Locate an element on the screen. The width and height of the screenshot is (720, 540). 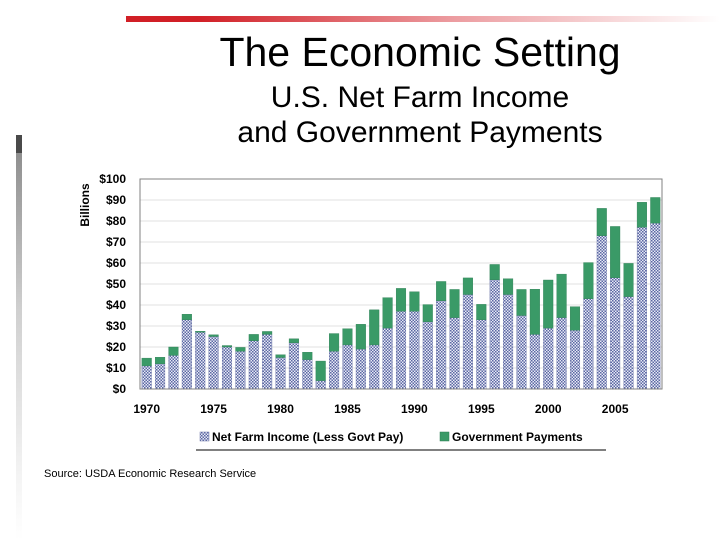
legend-swatch-net-farm-income is located at coordinates (204, 436).